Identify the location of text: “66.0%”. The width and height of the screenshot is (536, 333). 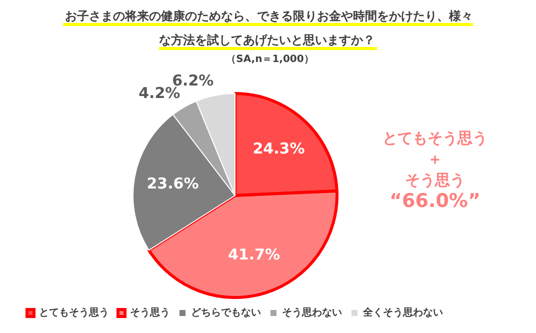
(435, 201).